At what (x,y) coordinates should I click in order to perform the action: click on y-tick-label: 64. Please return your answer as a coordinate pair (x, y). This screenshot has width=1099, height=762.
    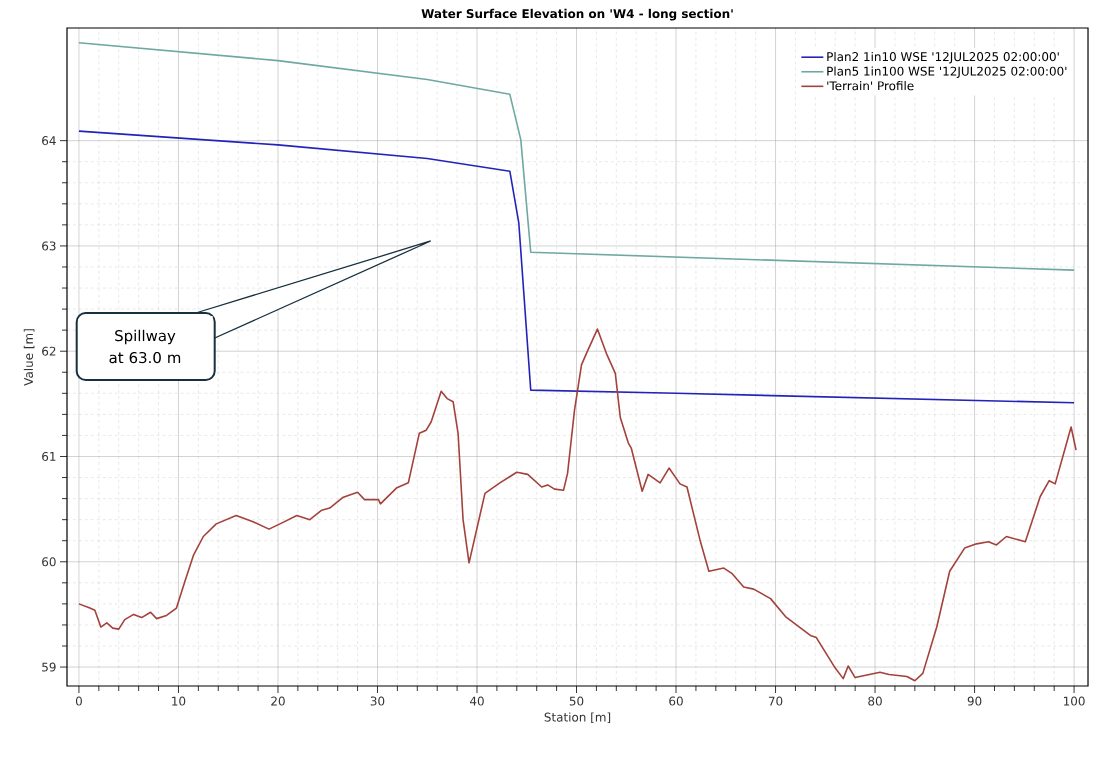
    Looking at the image, I should click on (49, 141).